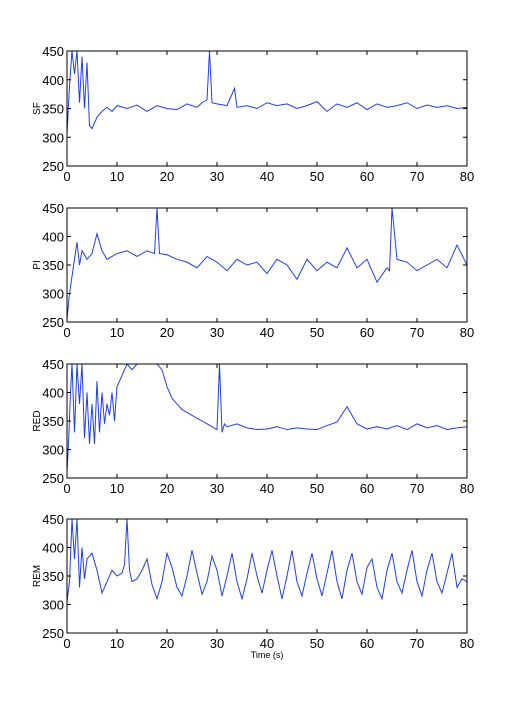 The height and width of the screenshot is (708, 518). What do you see at coordinates (37, 576) in the screenshot?
I see `y-axis-label: REM` at bounding box center [37, 576].